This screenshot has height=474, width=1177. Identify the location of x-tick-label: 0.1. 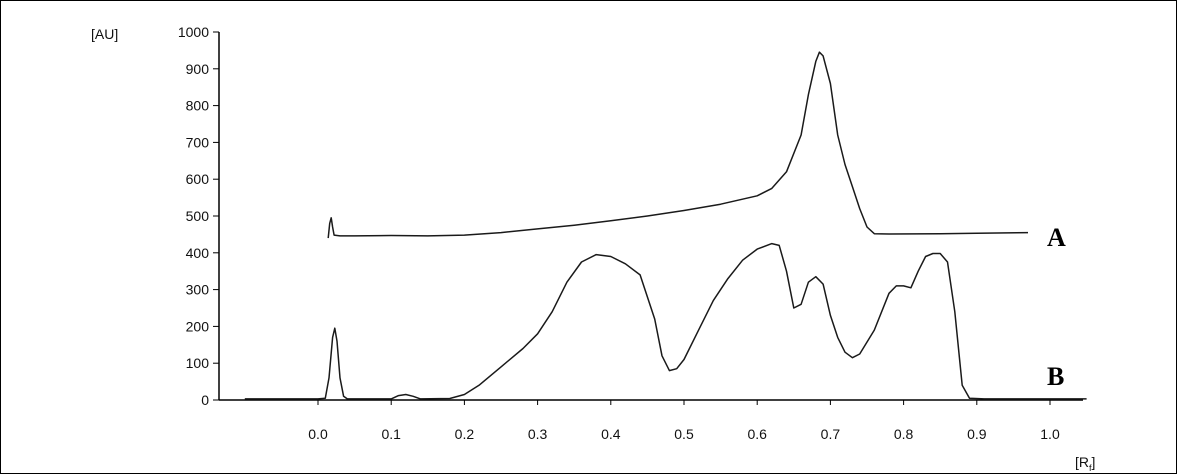
(391, 434).